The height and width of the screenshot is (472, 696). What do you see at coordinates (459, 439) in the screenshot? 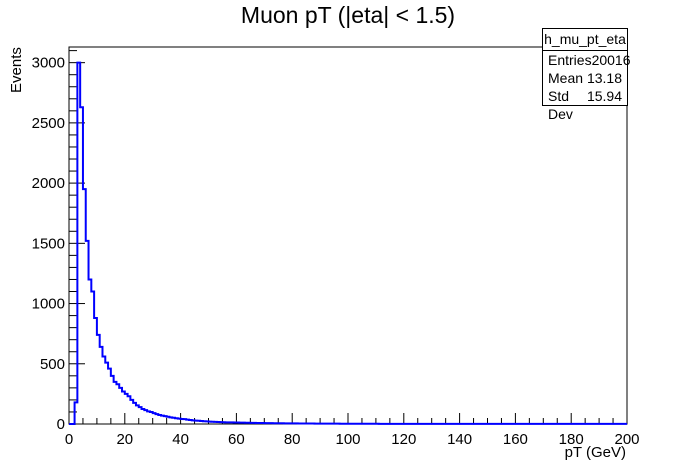
I see `x-tick-label: 140` at bounding box center [459, 439].